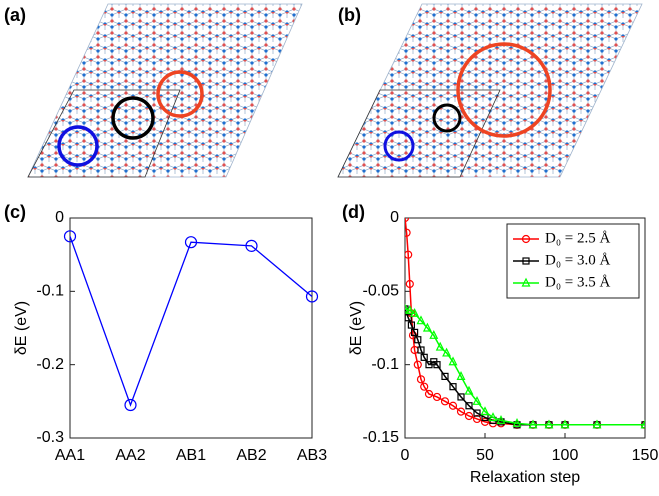  I want to click on x-tick-label: AB1, so click(191, 455).